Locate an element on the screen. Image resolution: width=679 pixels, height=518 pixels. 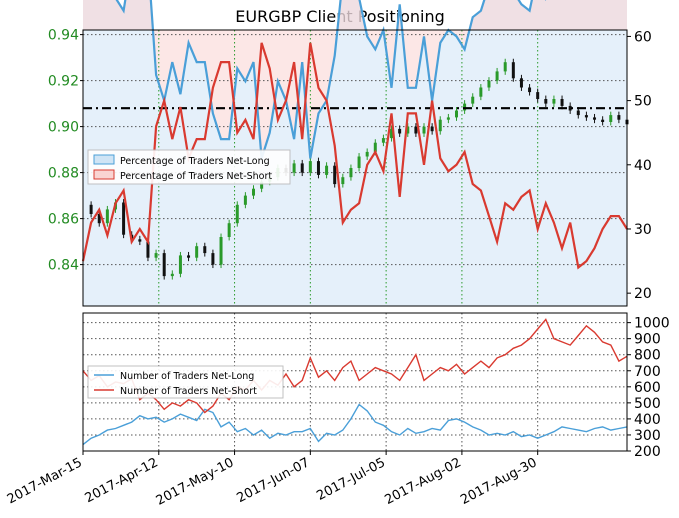
sentiment-tick-label: 60 is located at coordinates (643, 37).